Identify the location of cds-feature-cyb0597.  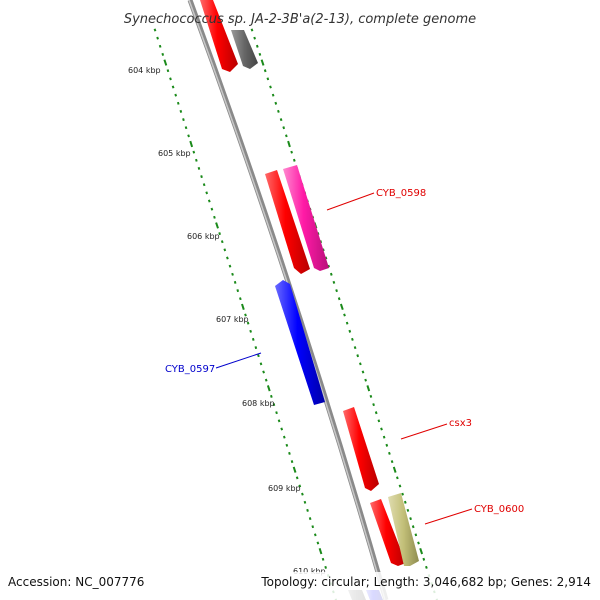
(300, 342).